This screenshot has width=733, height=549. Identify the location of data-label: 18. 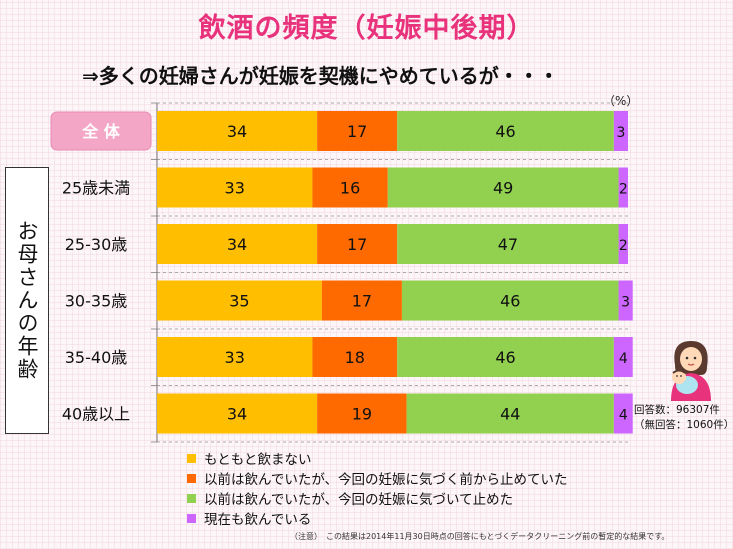
(355, 357).